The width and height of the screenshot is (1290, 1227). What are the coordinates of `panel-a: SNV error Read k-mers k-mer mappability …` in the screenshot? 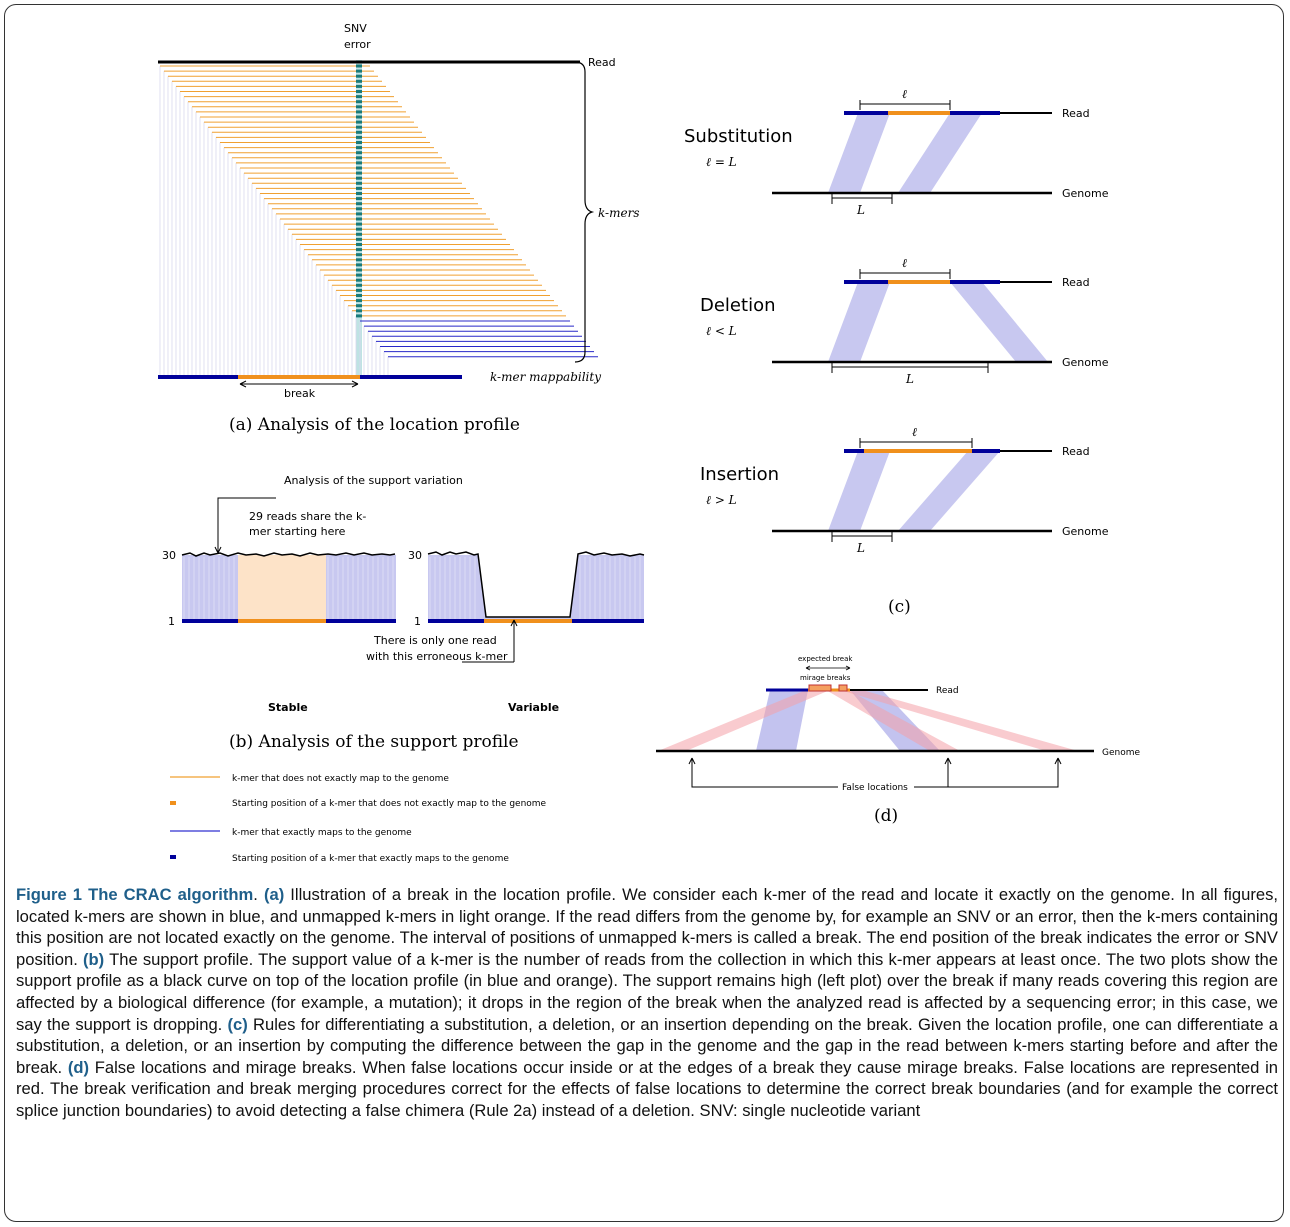 It's located at (399, 228).